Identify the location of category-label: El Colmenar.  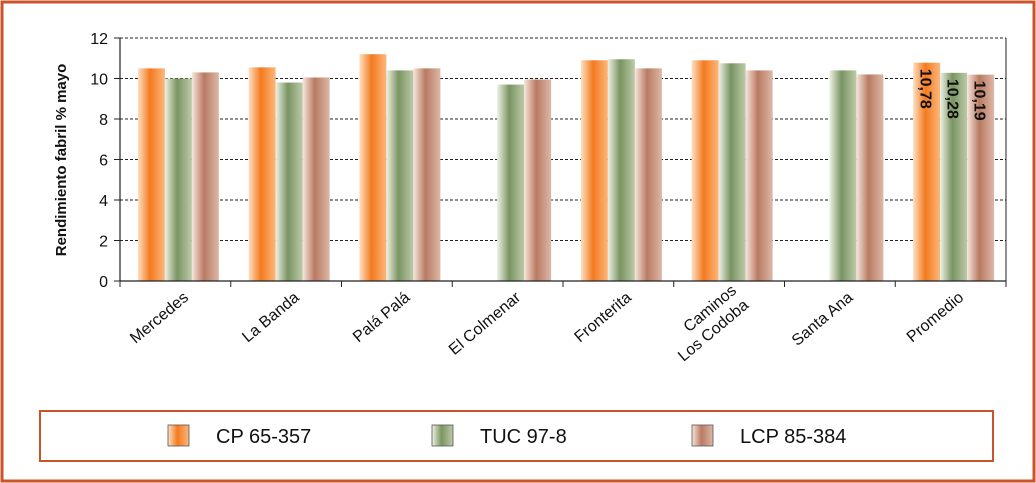
(485, 324).